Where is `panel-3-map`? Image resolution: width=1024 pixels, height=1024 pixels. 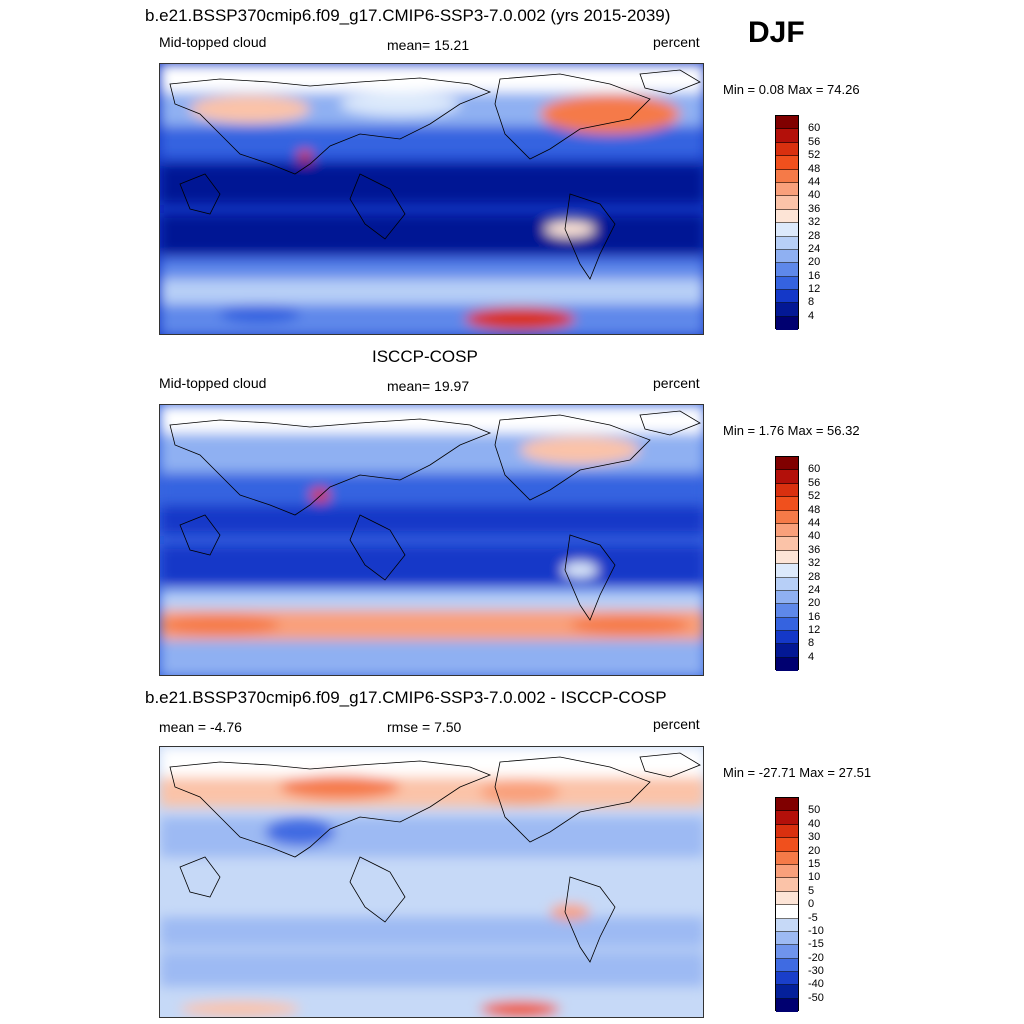 panel-3-map is located at coordinates (431, 882).